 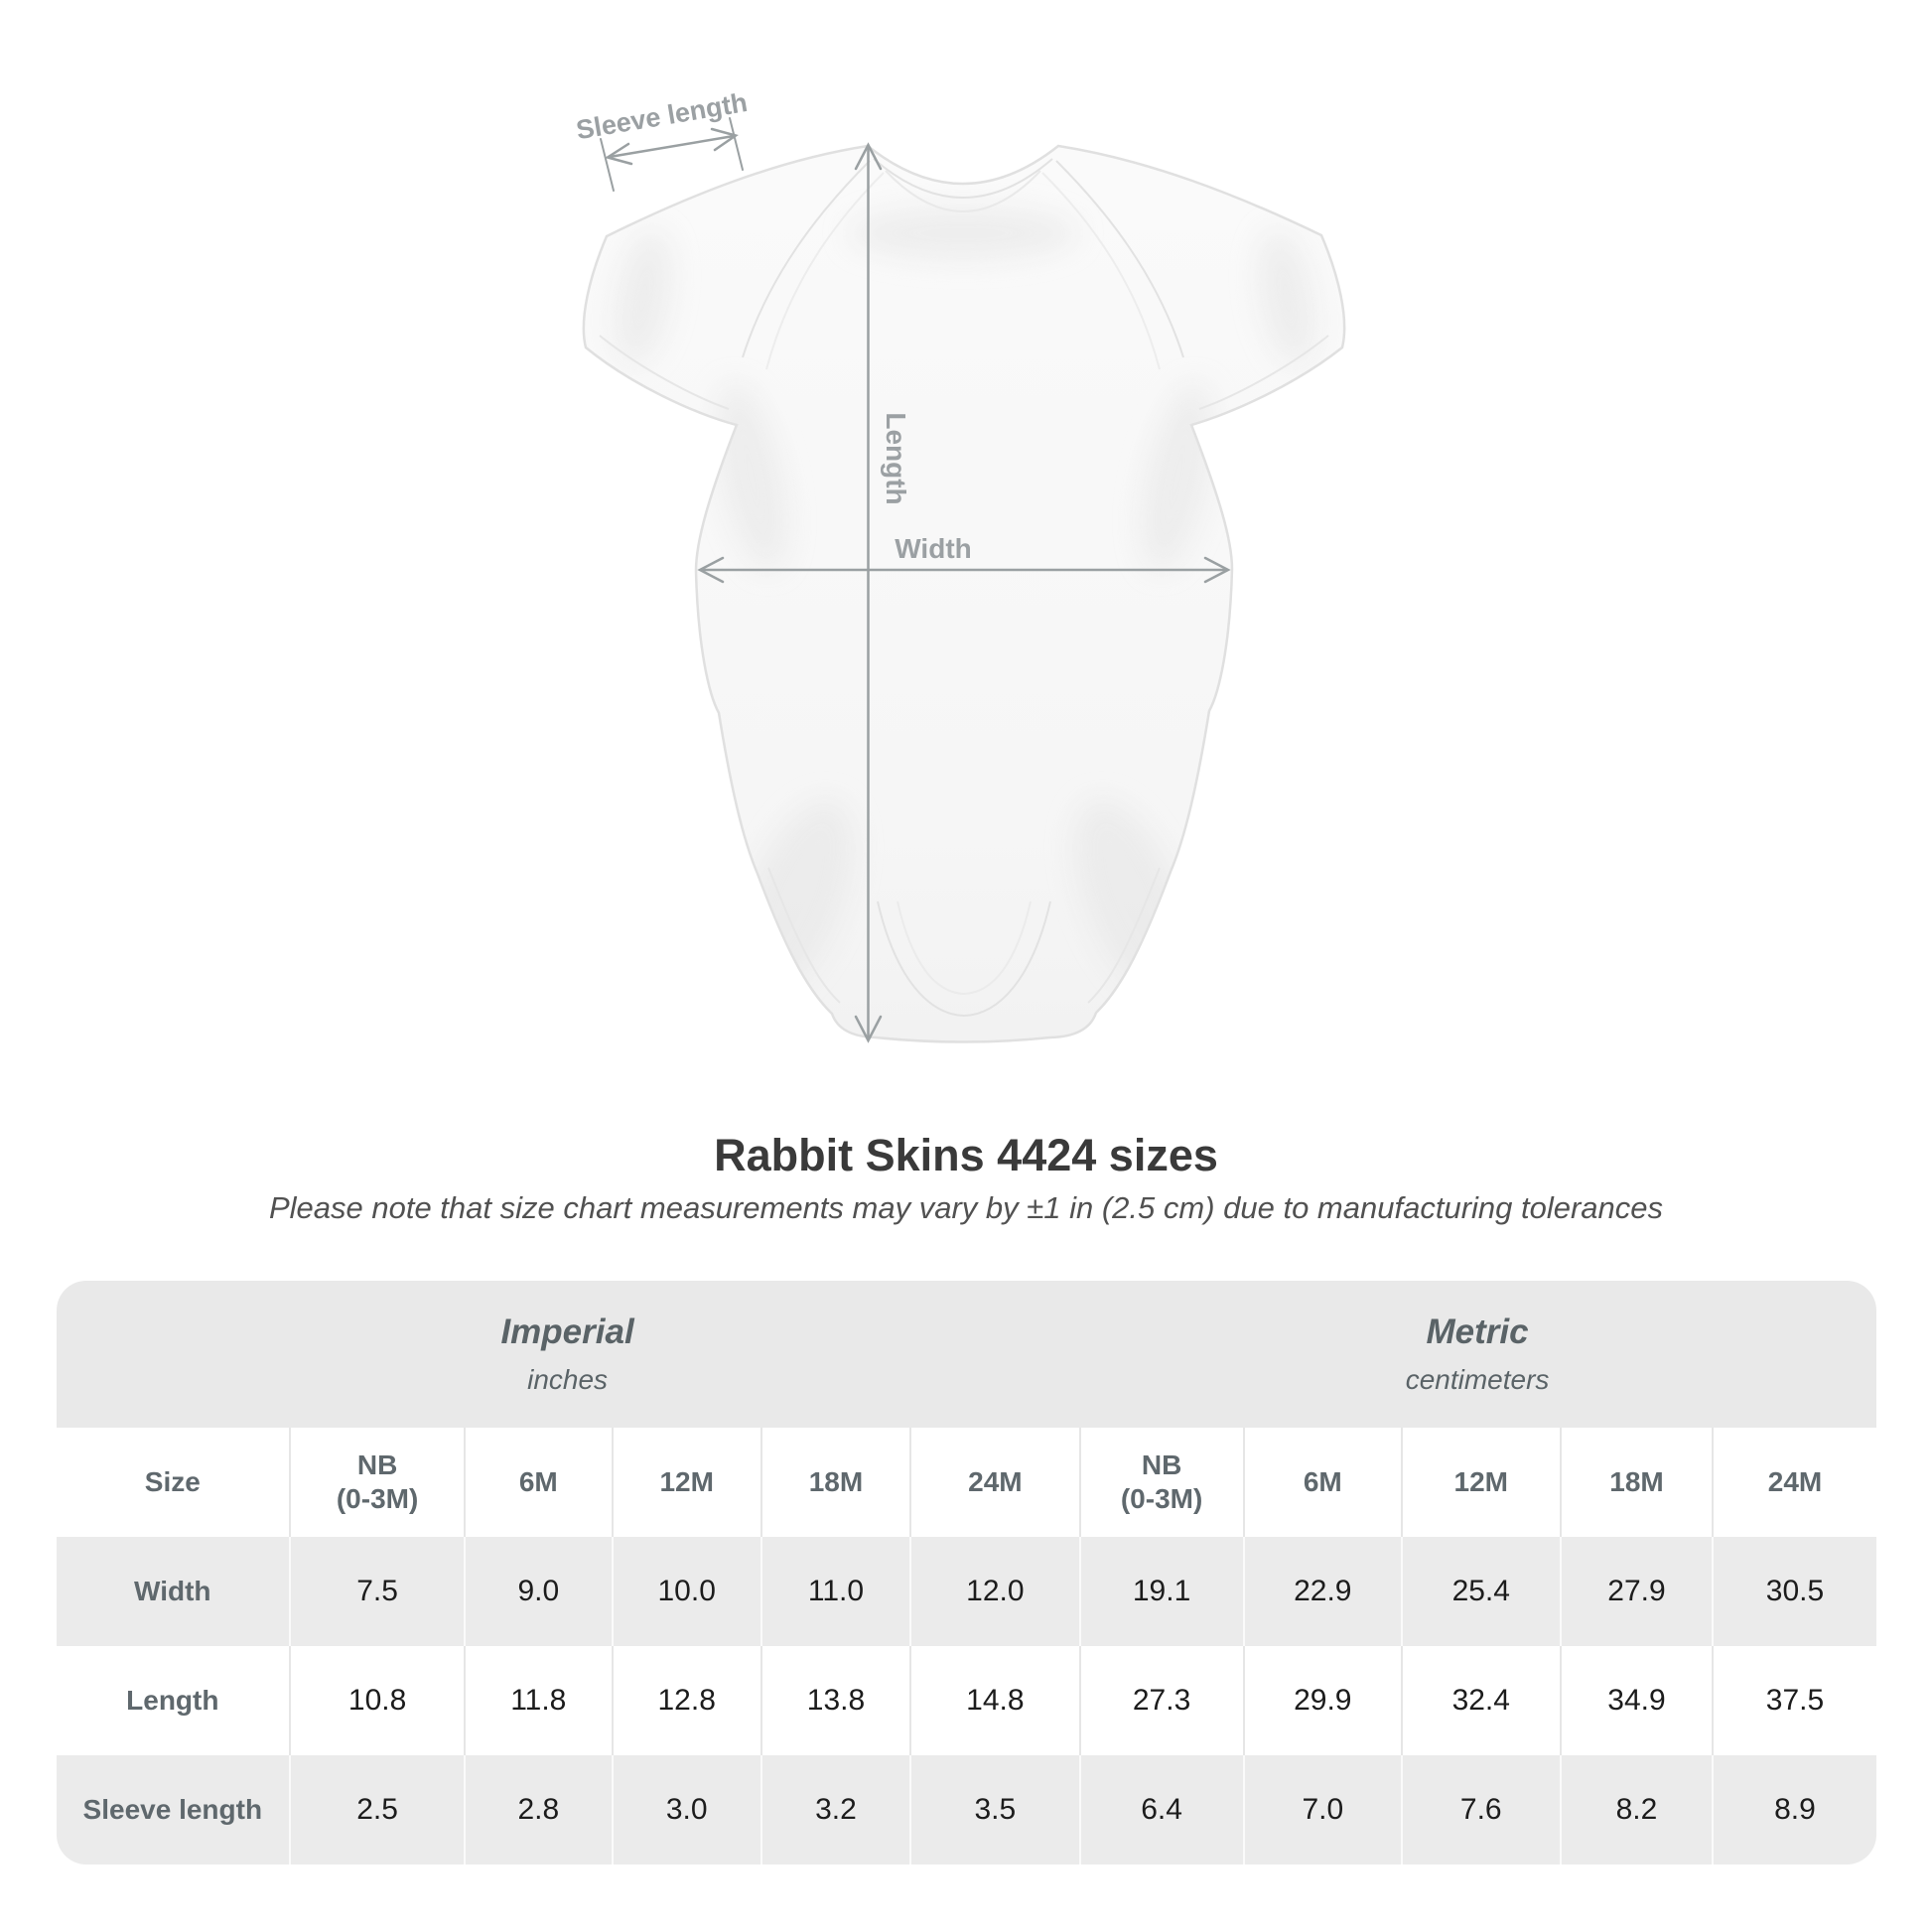 I want to click on sleeve-dimension-line, so click(x=672, y=155).